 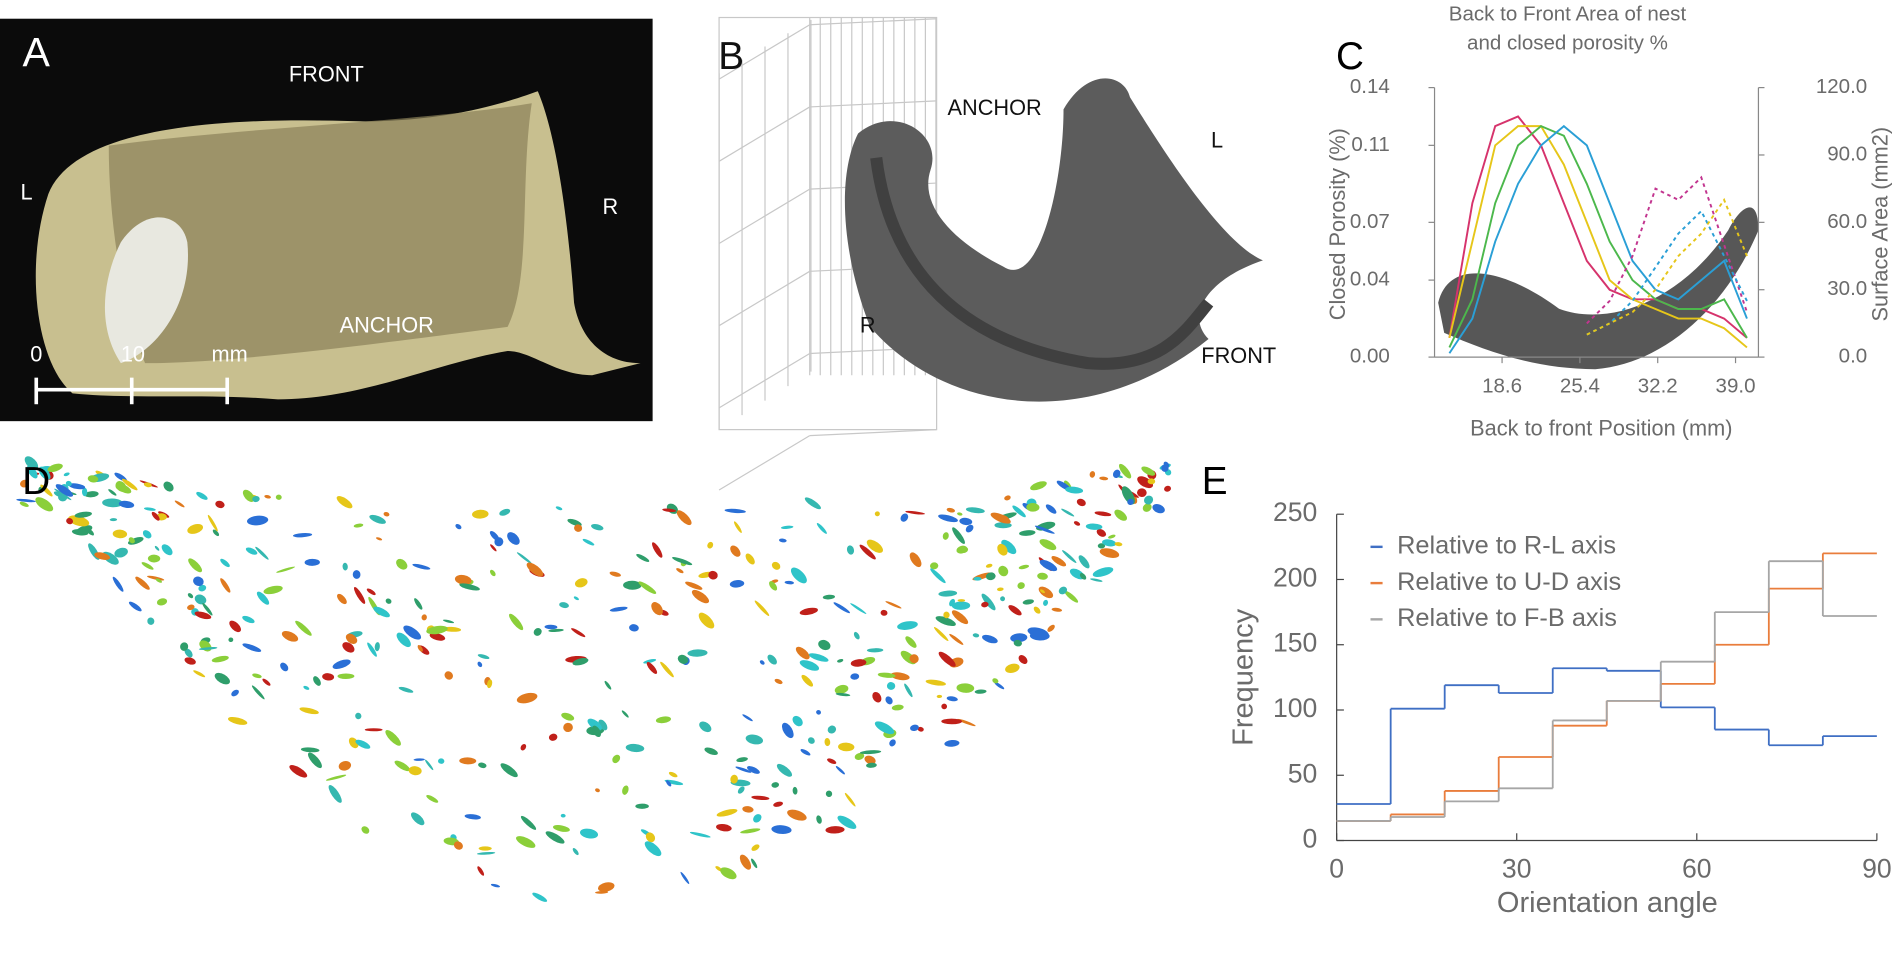 I want to click on scale-label: 0, so click(x=36, y=354).